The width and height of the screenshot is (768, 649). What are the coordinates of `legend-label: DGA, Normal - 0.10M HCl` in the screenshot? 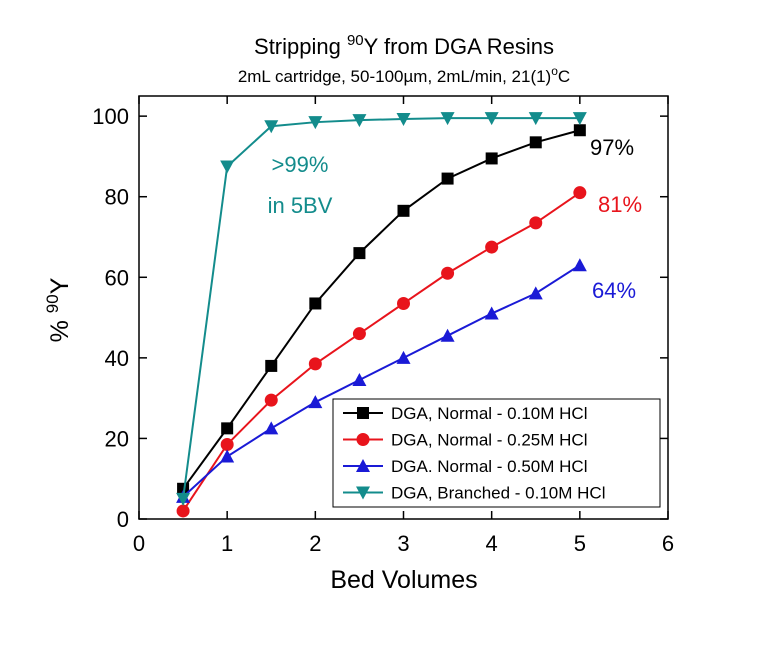 It's located at (489, 413).